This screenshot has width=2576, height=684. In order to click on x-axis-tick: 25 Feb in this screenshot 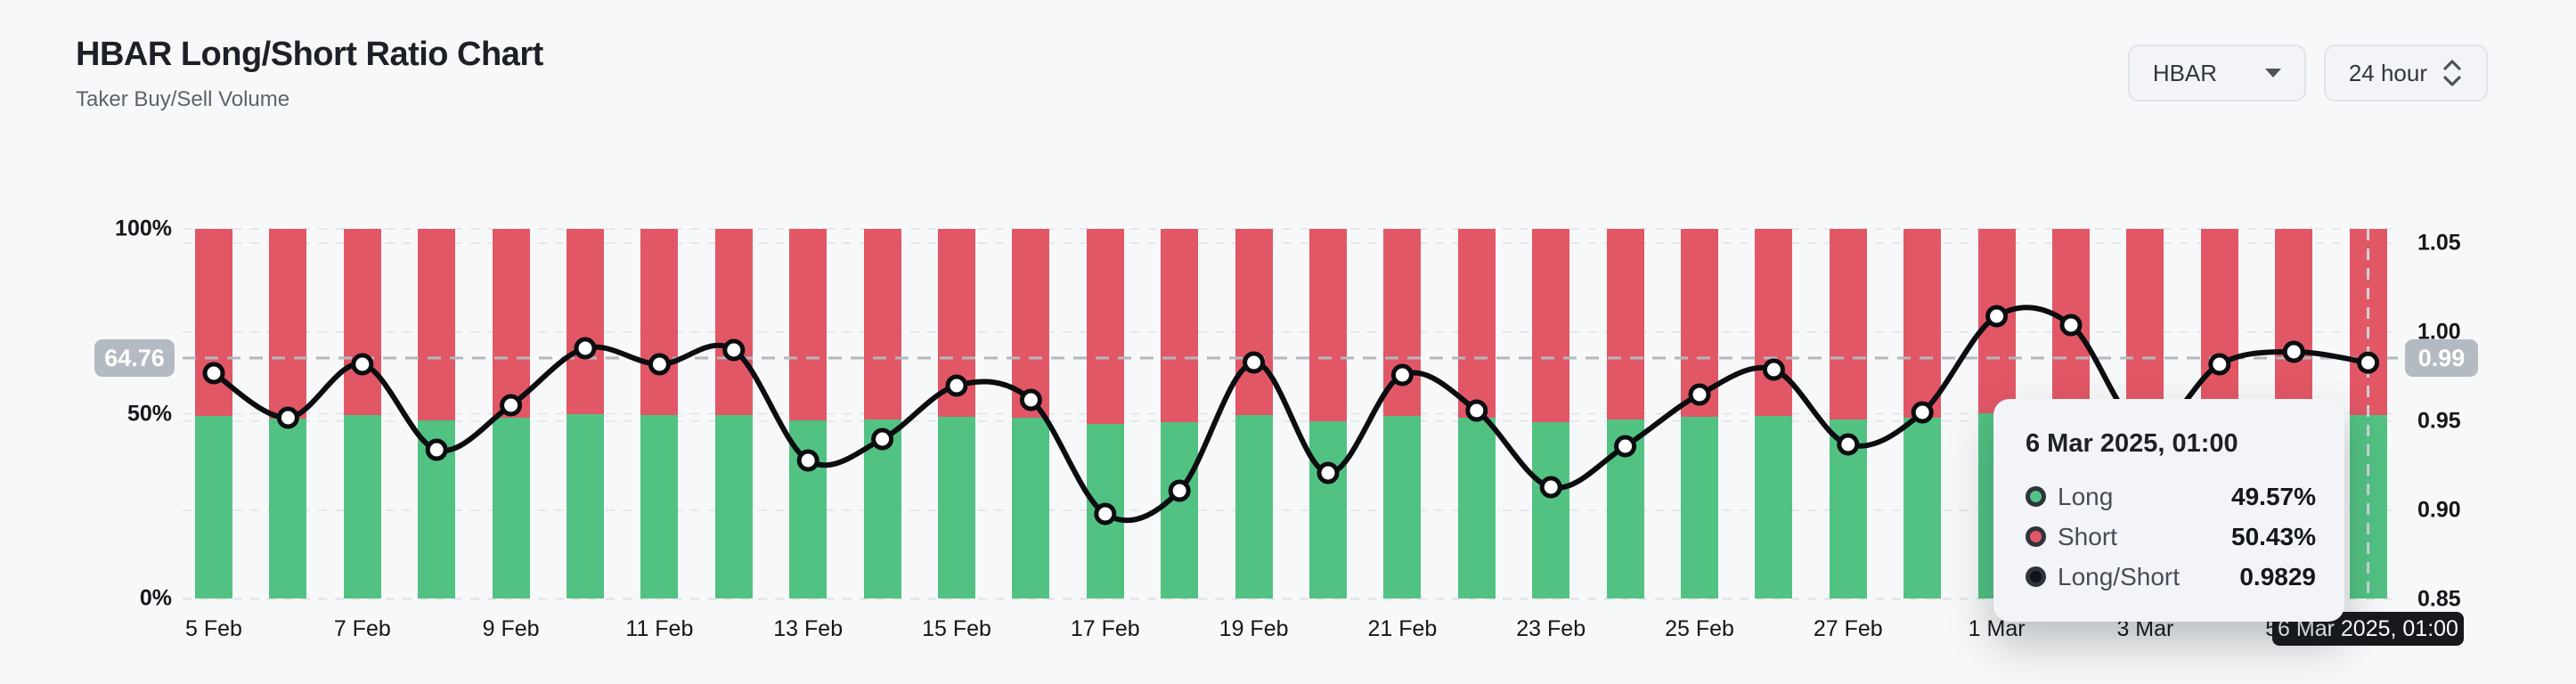, I will do `click(1700, 628)`.